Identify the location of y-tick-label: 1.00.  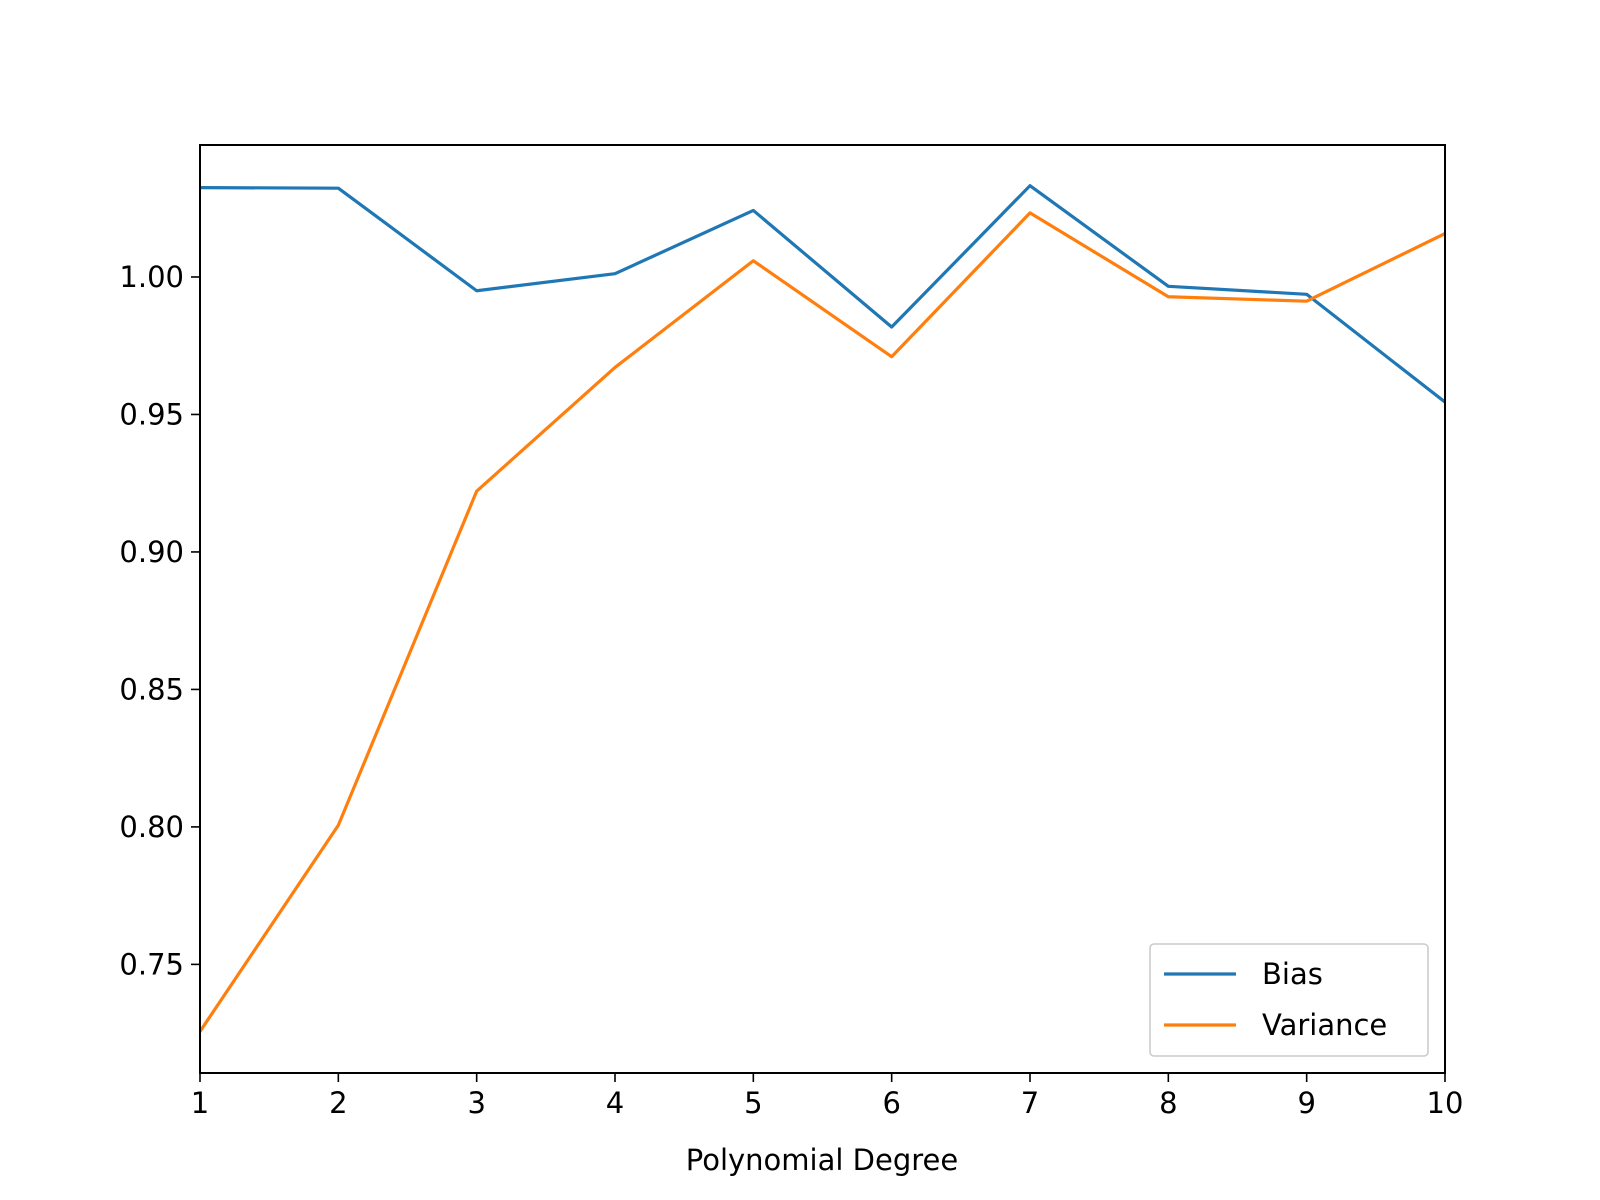
(151, 277).